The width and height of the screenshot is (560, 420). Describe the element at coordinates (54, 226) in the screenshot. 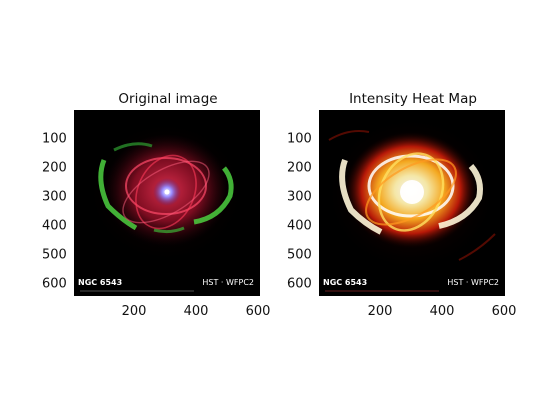

I see `left-ytick-400: 400` at that location.